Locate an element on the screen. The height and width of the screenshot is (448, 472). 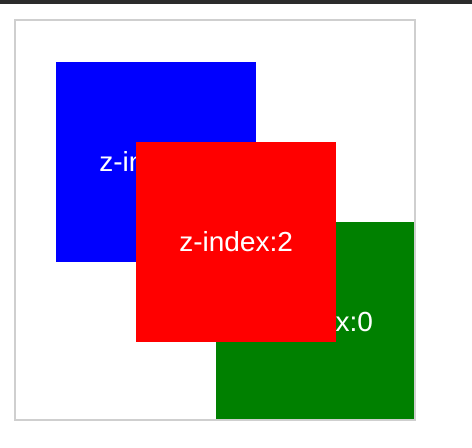
red-box-label: z-index:2 is located at coordinates (236, 241).